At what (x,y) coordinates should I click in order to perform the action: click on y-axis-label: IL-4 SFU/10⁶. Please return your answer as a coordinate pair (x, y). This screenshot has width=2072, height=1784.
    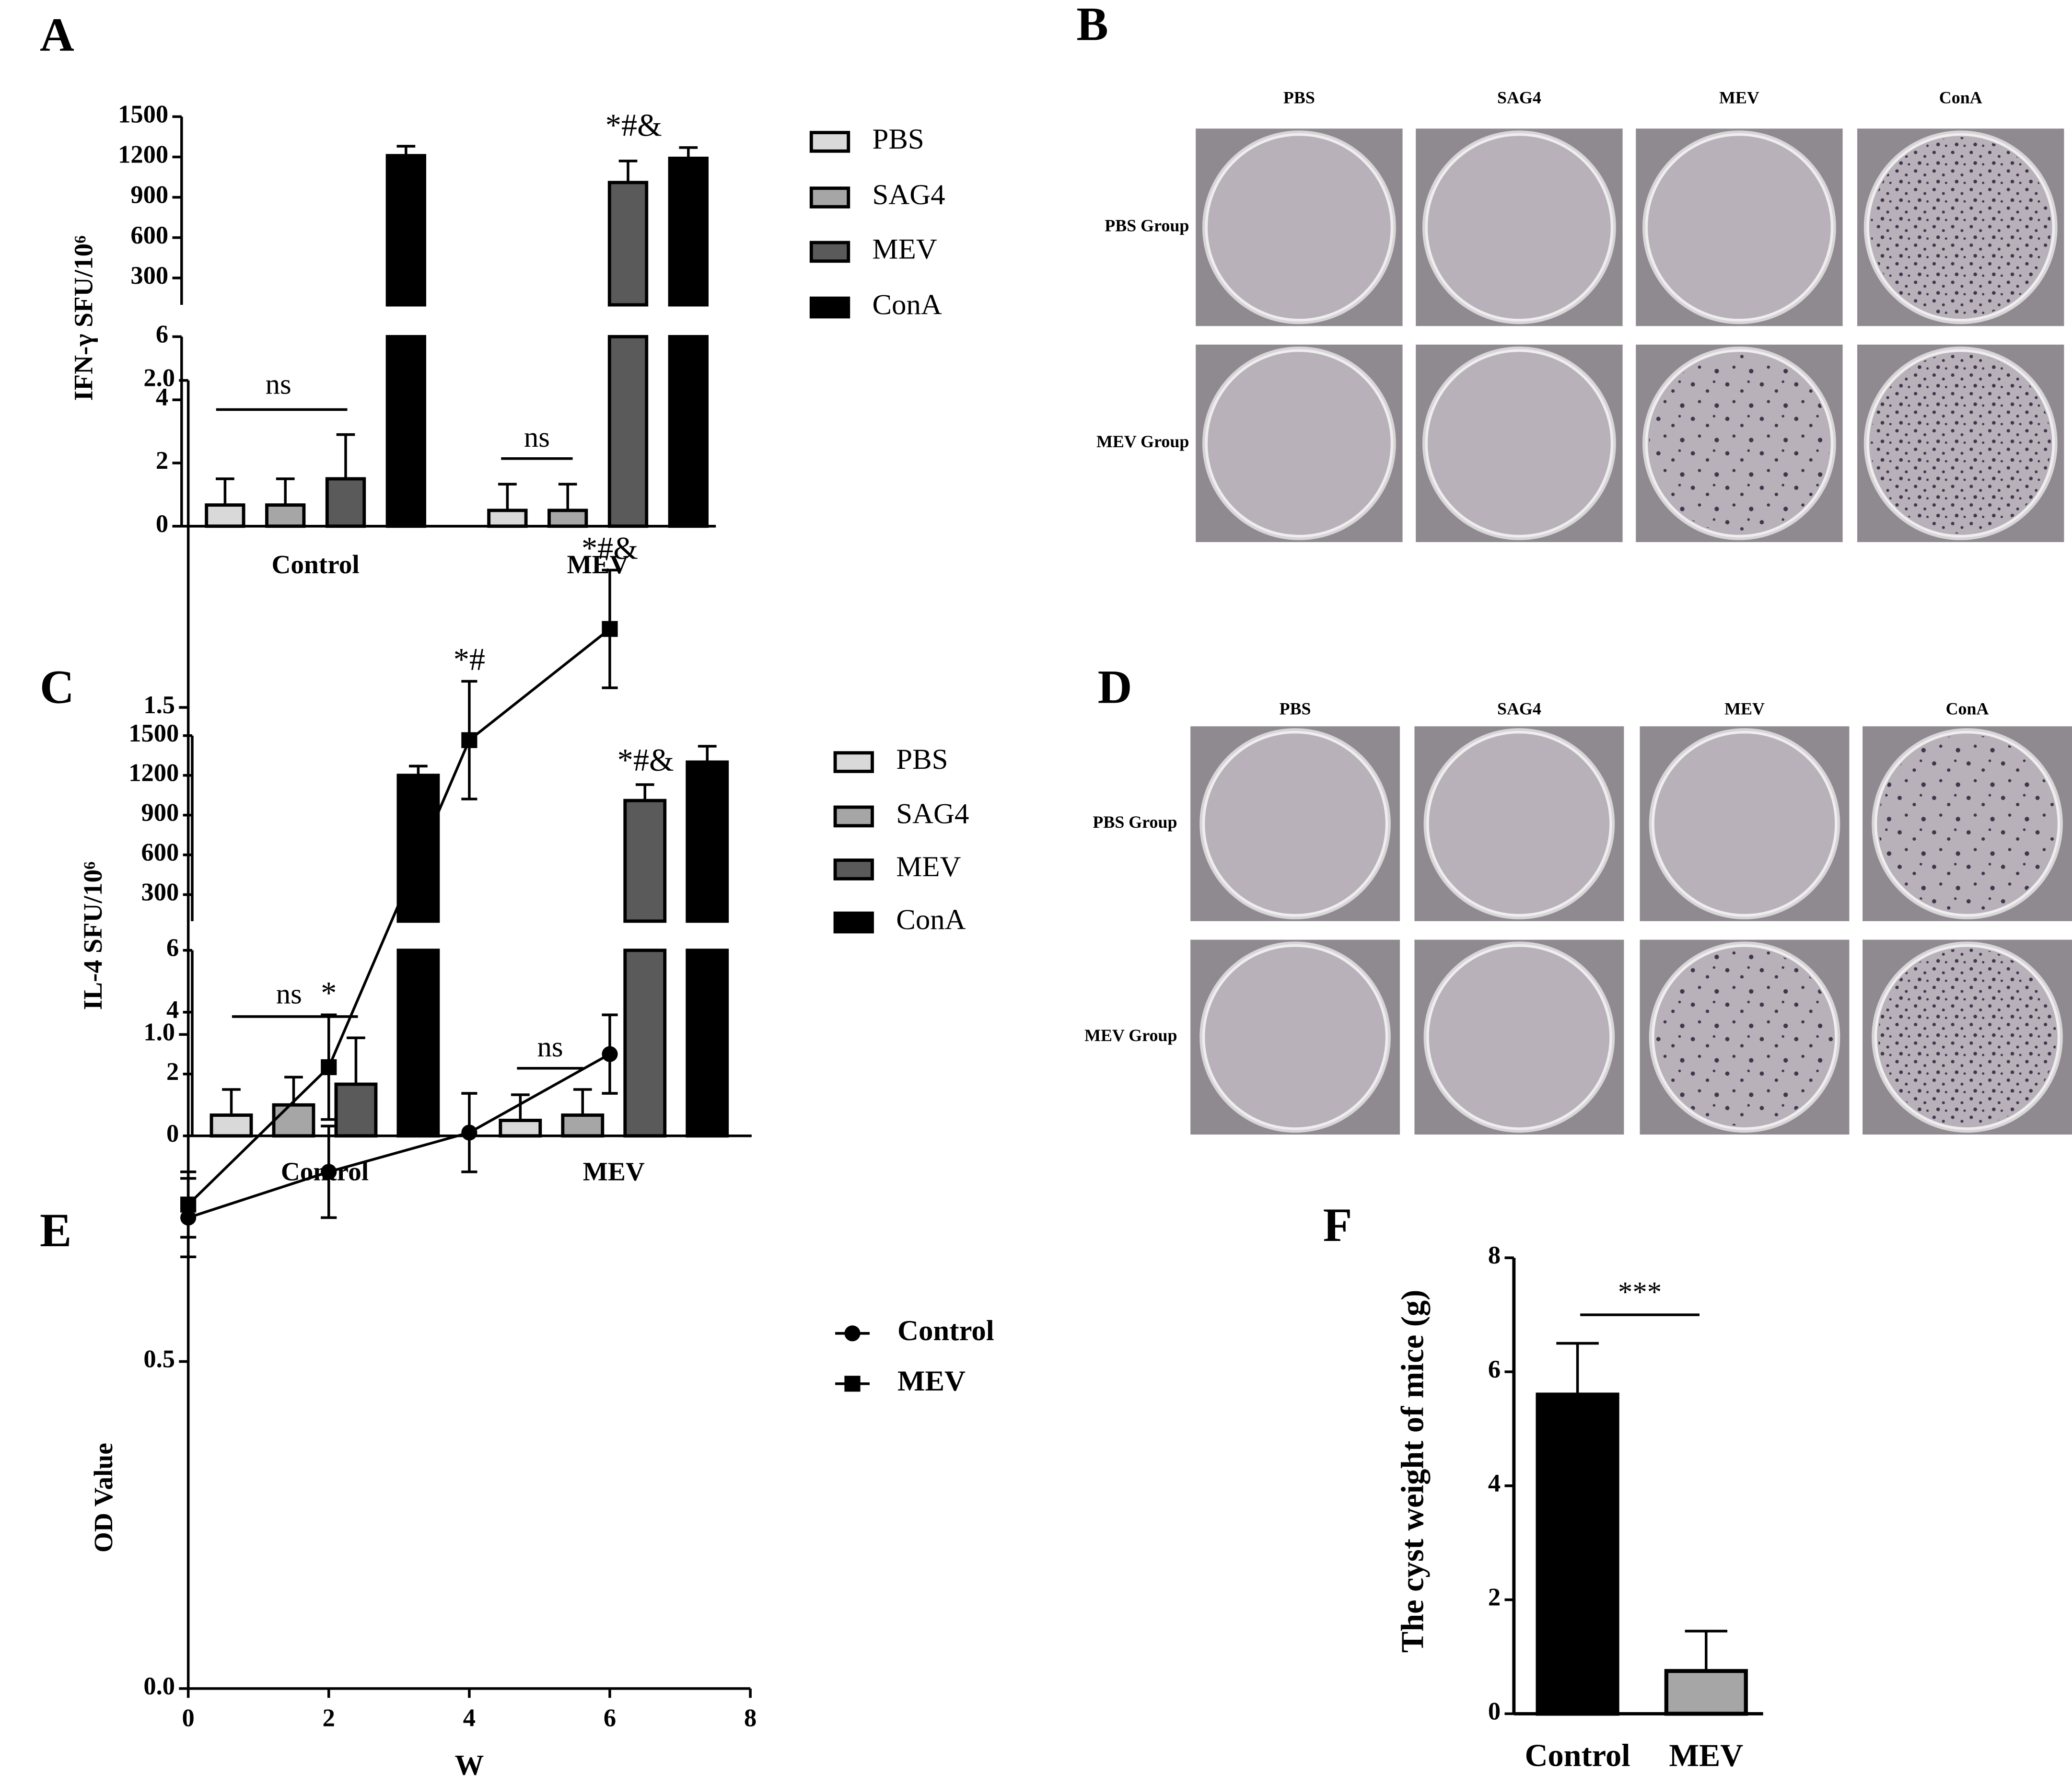
    Looking at the image, I should click on (93, 935).